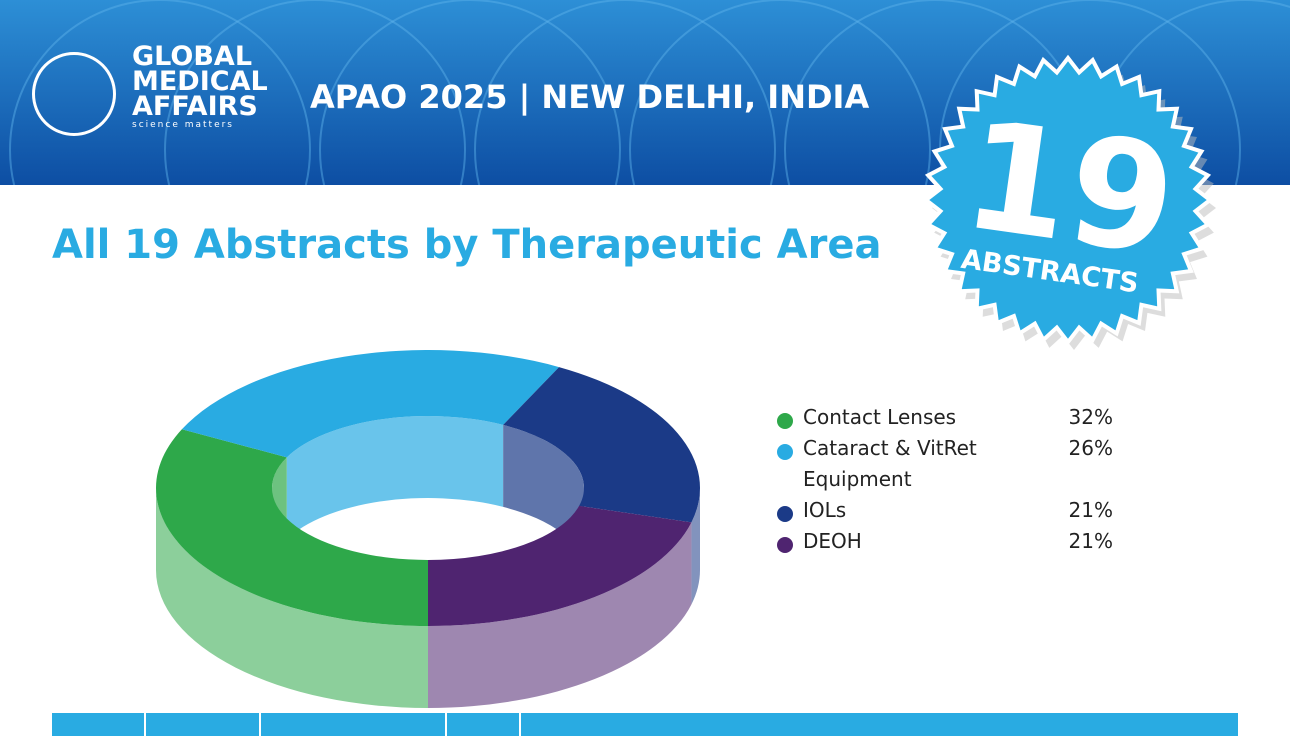 The height and width of the screenshot is (736, 1290). I want to click on logo-icon, so click(74, 94).